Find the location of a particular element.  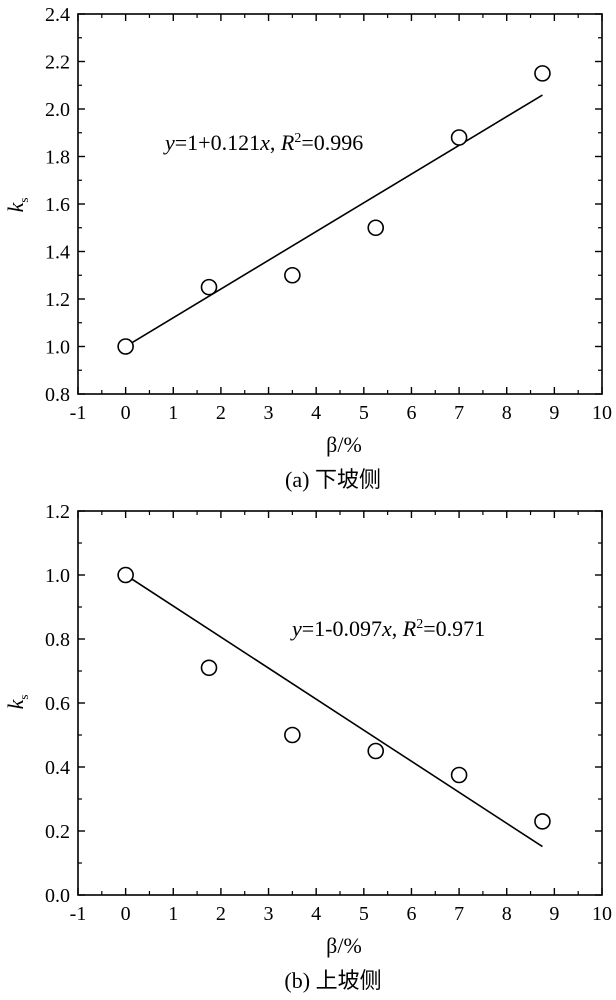

panel-caption: (b) 上坡侧 is located at coordinates (332, 980).